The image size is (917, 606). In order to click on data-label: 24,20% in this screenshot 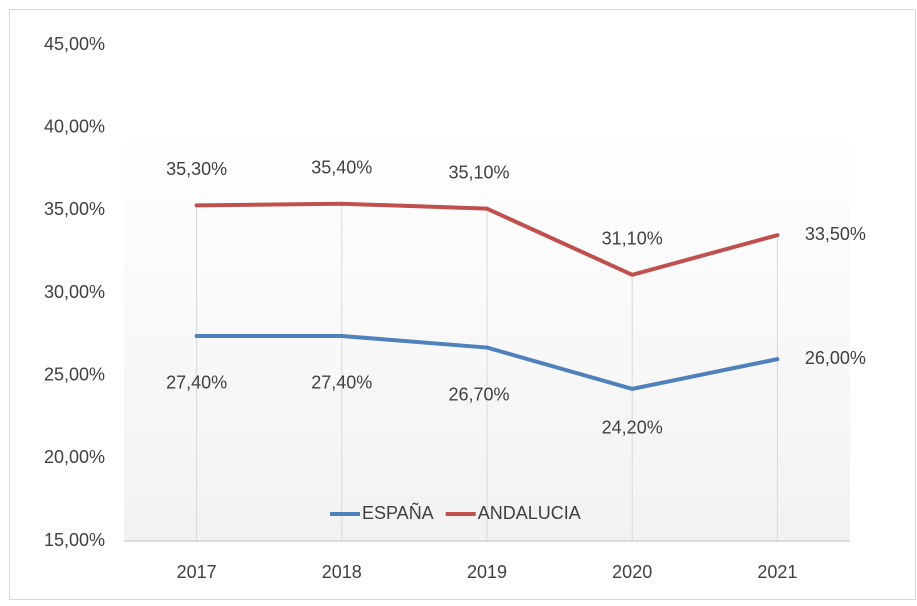, I will do `click(632, 428)`.